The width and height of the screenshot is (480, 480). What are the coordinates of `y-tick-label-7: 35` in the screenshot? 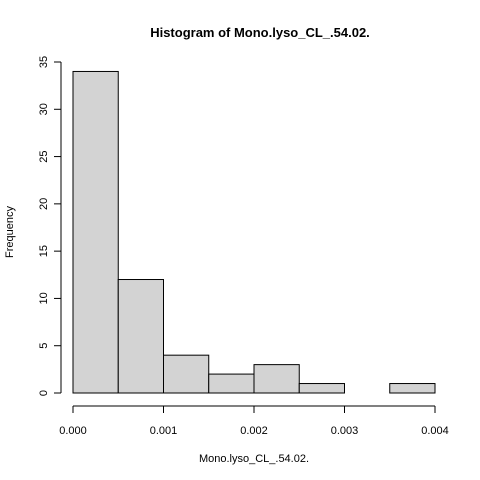 It's located at (44, 62).